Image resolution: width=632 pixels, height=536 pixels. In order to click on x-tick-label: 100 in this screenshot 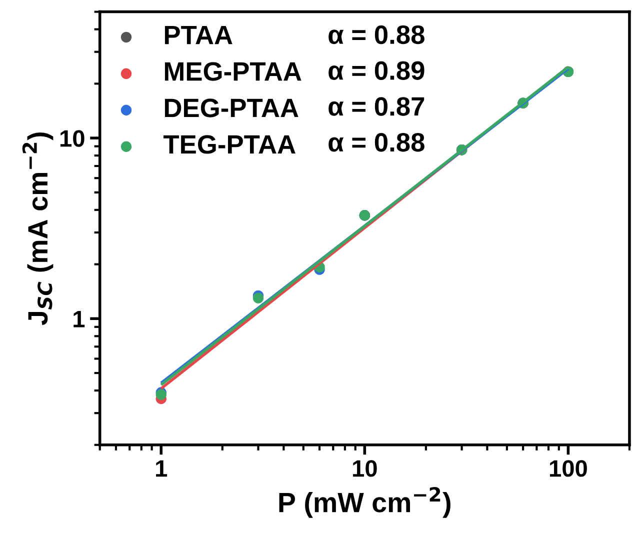, I will do `click(568, 468)`.